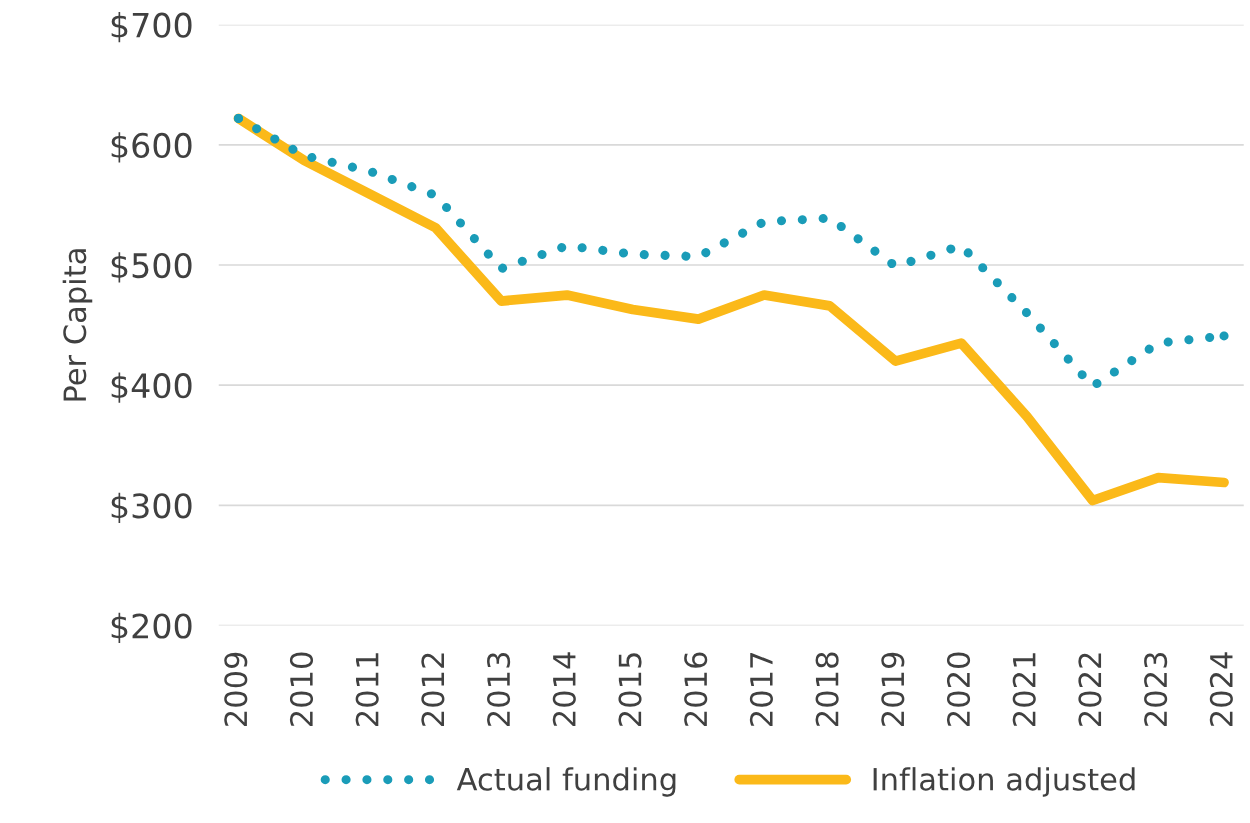 This screenshot has height=823, width=1250. I want to click on y-tick-label: $600, so click(151, 147).